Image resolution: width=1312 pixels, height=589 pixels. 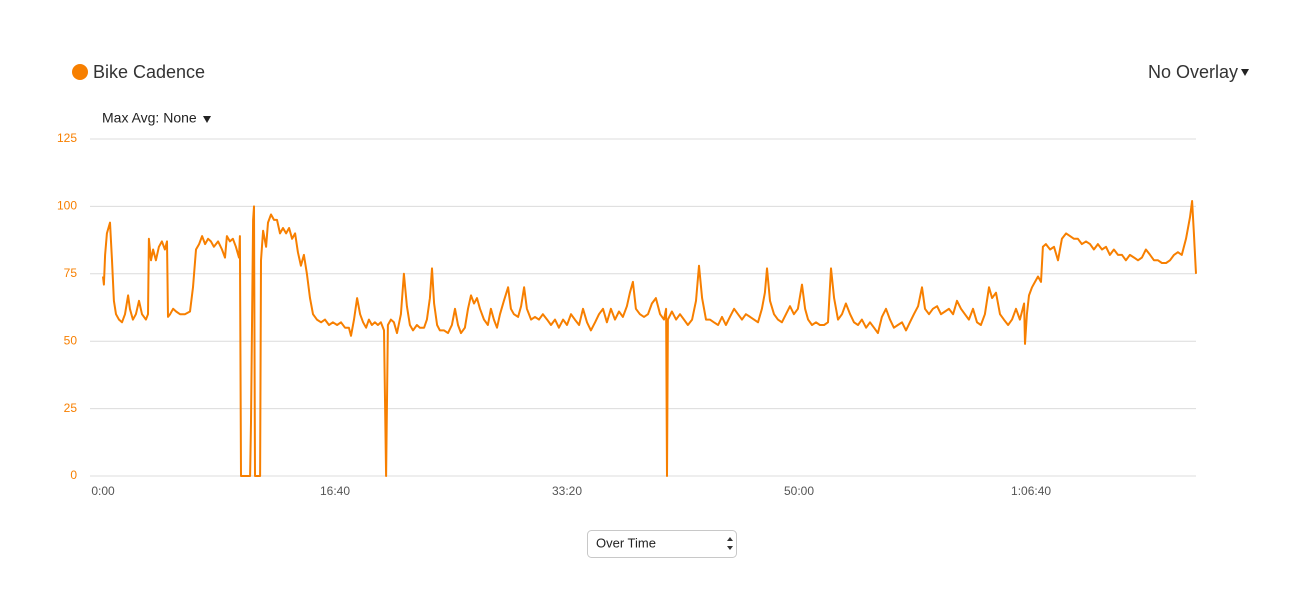 I want to click on x-mode-select, so click(x=662, y=544).